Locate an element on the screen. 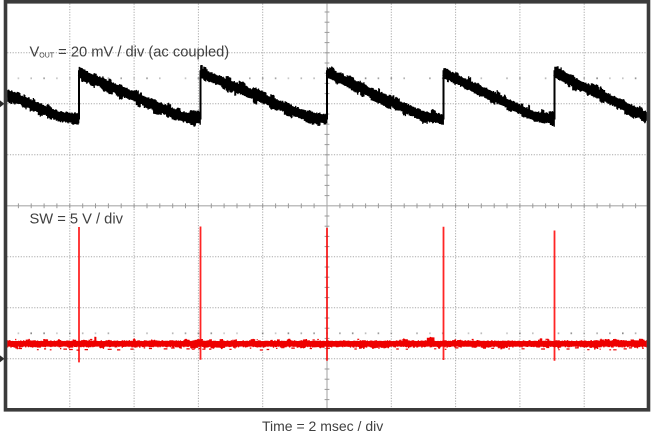 This screenshot has height=438, width=651. svg-text:VOUT = 20 mV / div (ac coupled: VOUT = 20 mV / div (ac coupled) is located at coordinates (130, 52).